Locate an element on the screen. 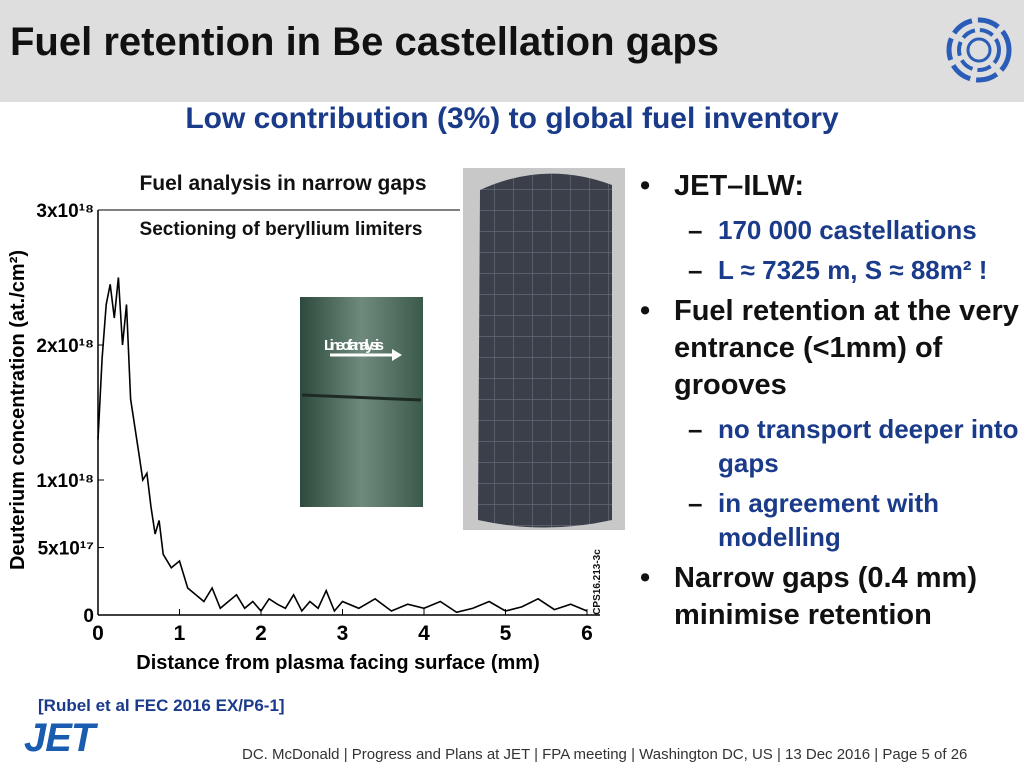 The height and width of the screenshot is (768, 1024). section-line is located at coordinates (361, 397).